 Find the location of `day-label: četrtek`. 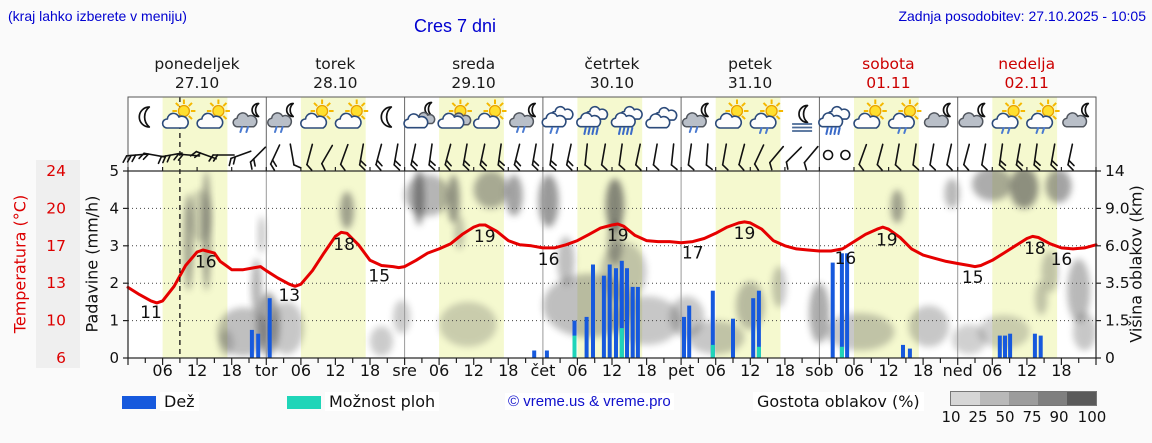

day-label: četrtek is located at coordinates (612, 64).